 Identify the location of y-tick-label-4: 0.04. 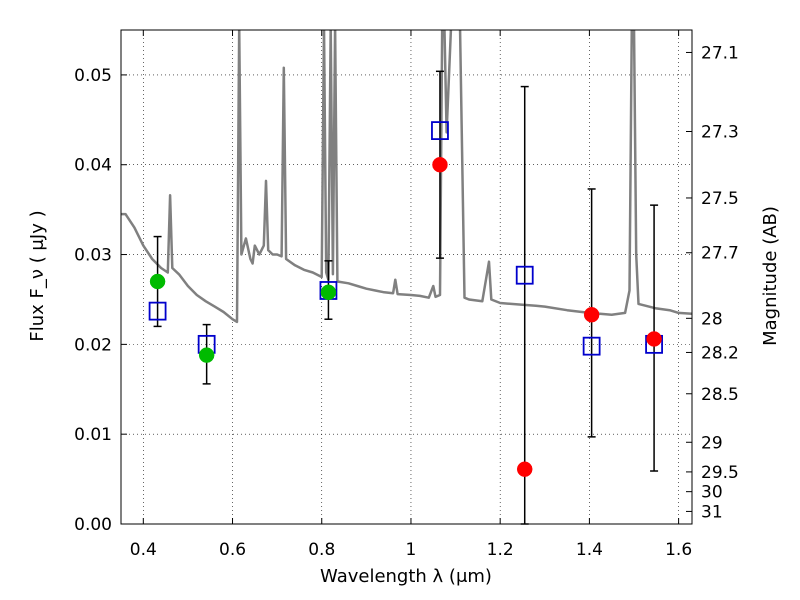
(93, 166).